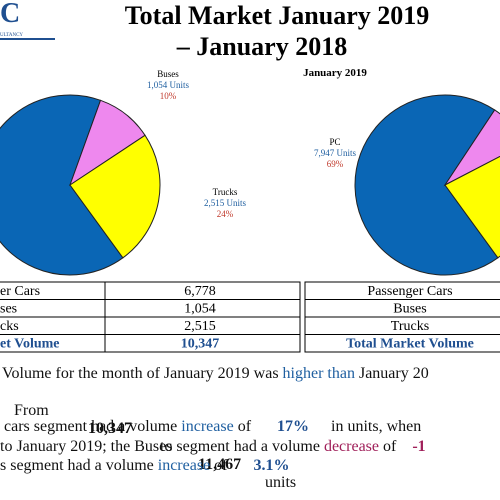 This screenshot has height=500, width=500. I want to click on text: cars segment had a volume, so click(91, 426).